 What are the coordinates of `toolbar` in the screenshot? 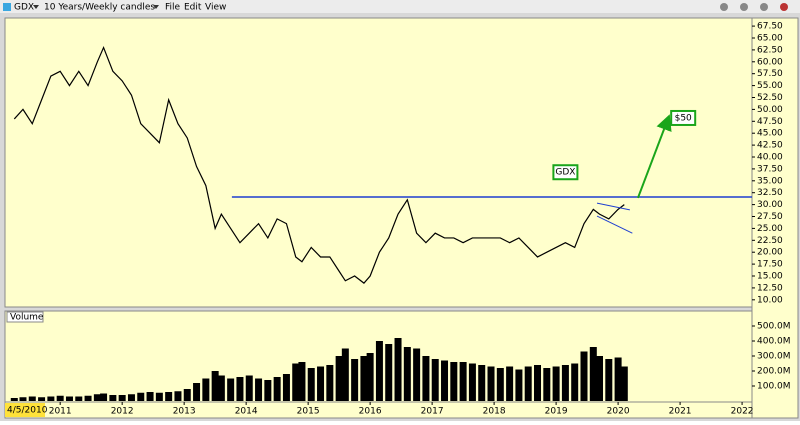 It's located at (400, 6).